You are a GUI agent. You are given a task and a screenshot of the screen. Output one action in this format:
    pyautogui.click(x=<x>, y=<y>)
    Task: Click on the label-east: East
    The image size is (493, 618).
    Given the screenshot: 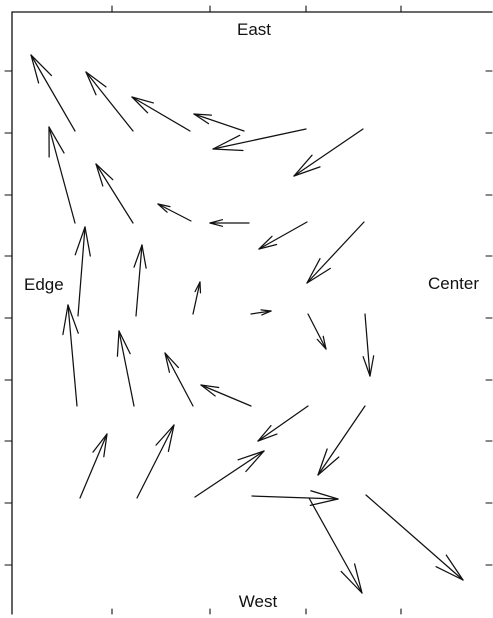 What is the action you would take?
    pyautogui.click(x=254, y=29)
    